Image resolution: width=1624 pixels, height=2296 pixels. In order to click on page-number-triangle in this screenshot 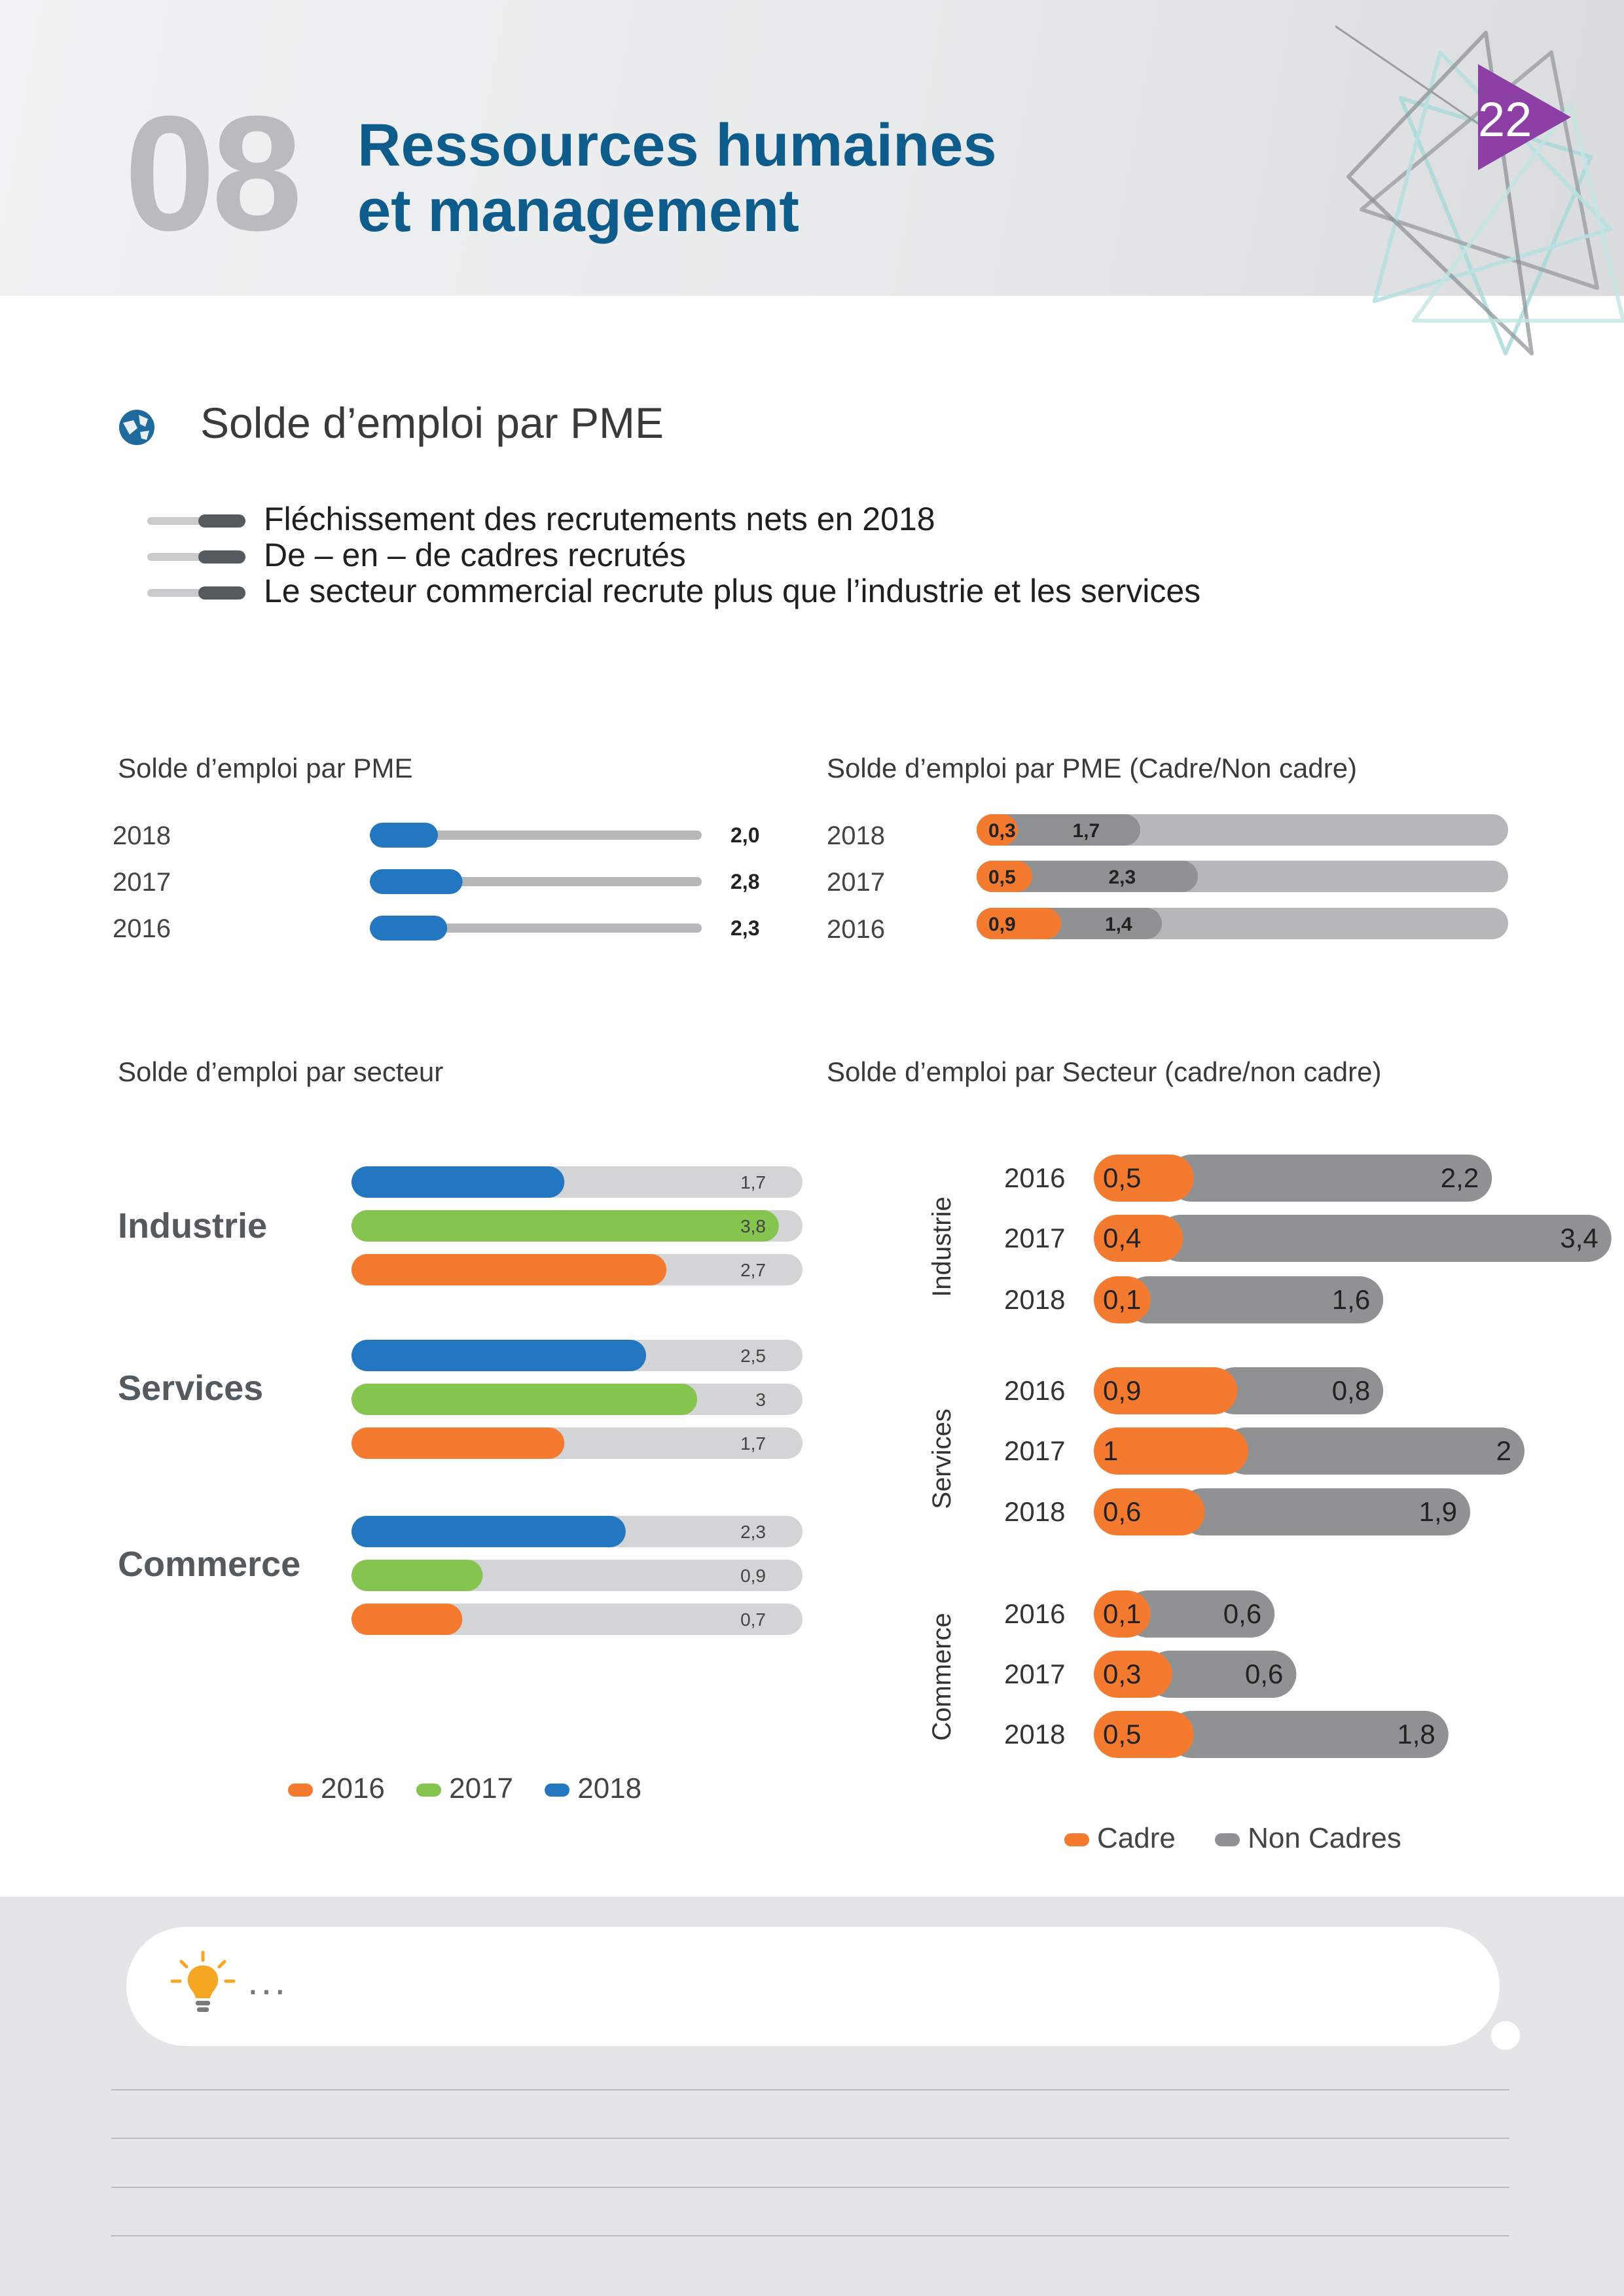, I will do `click(1524, 117)`.